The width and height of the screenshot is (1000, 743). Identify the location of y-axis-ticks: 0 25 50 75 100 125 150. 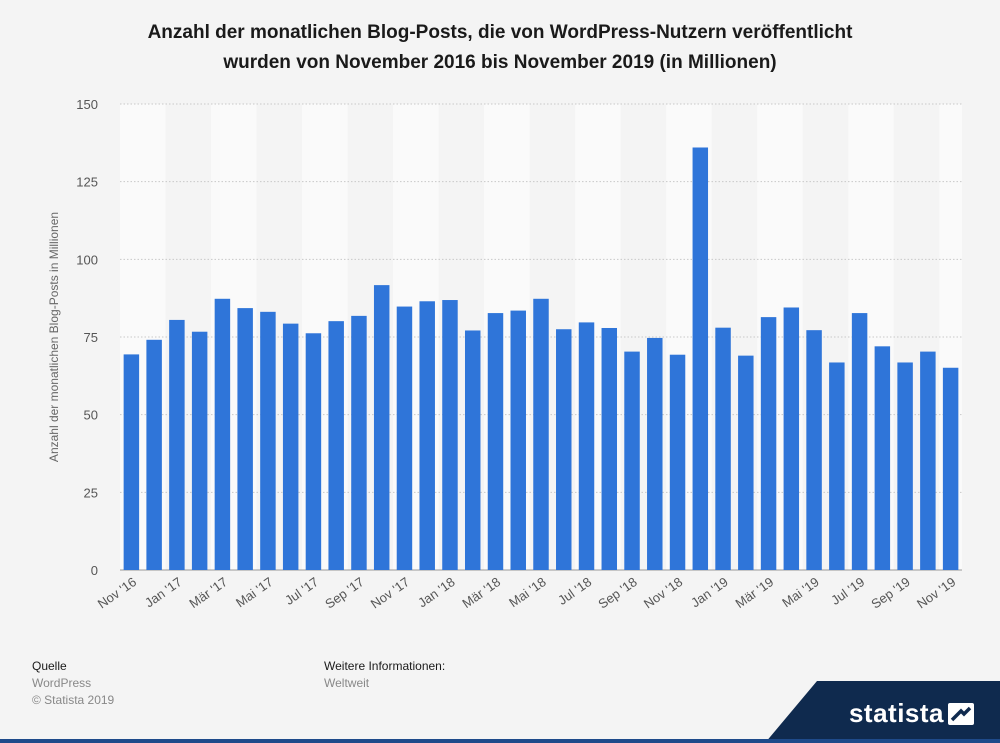
(87, 337).